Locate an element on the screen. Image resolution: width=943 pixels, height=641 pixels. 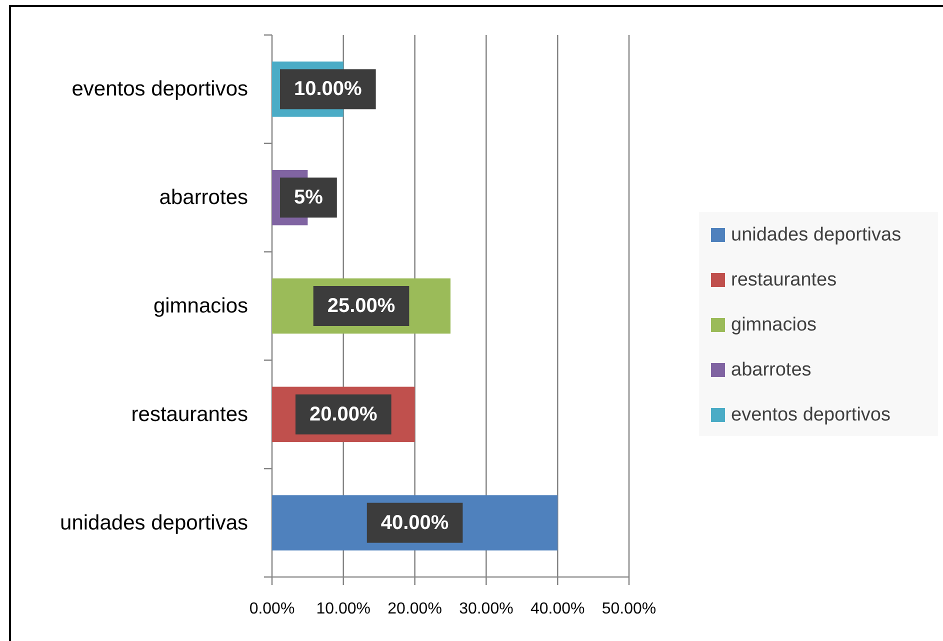
x-tick-label: 40.00% is located at coordinates (557, 609).